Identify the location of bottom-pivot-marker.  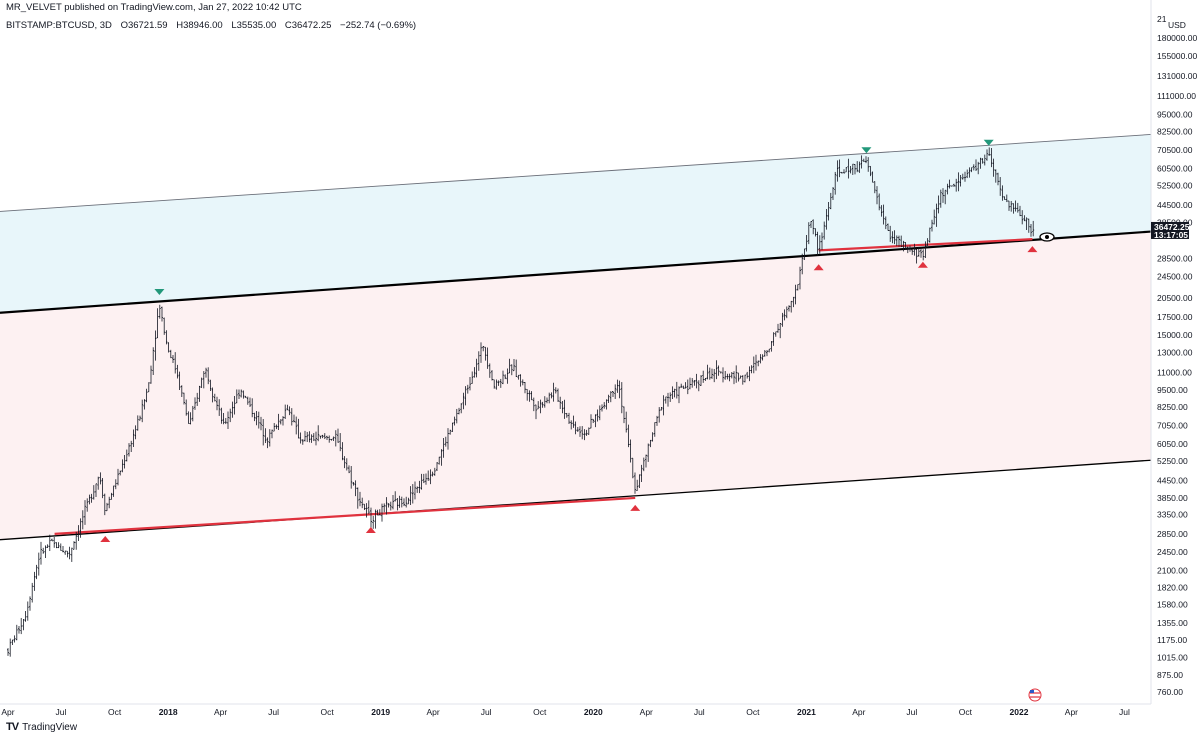
(635, 507).